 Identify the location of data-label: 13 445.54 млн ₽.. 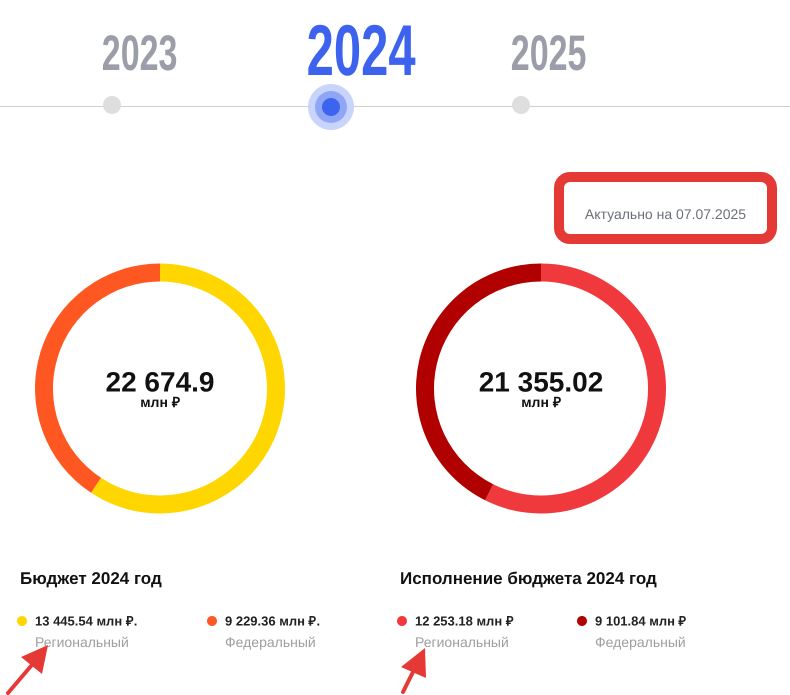
(86, 621).